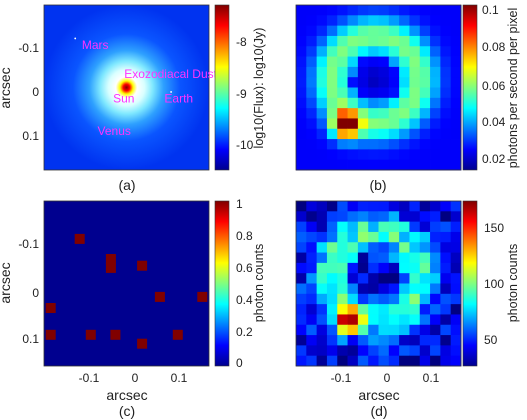 The width and height of the screenshot is (527, 420). I want to click on panel-d-xtick: -0.1, so click(341, 378).